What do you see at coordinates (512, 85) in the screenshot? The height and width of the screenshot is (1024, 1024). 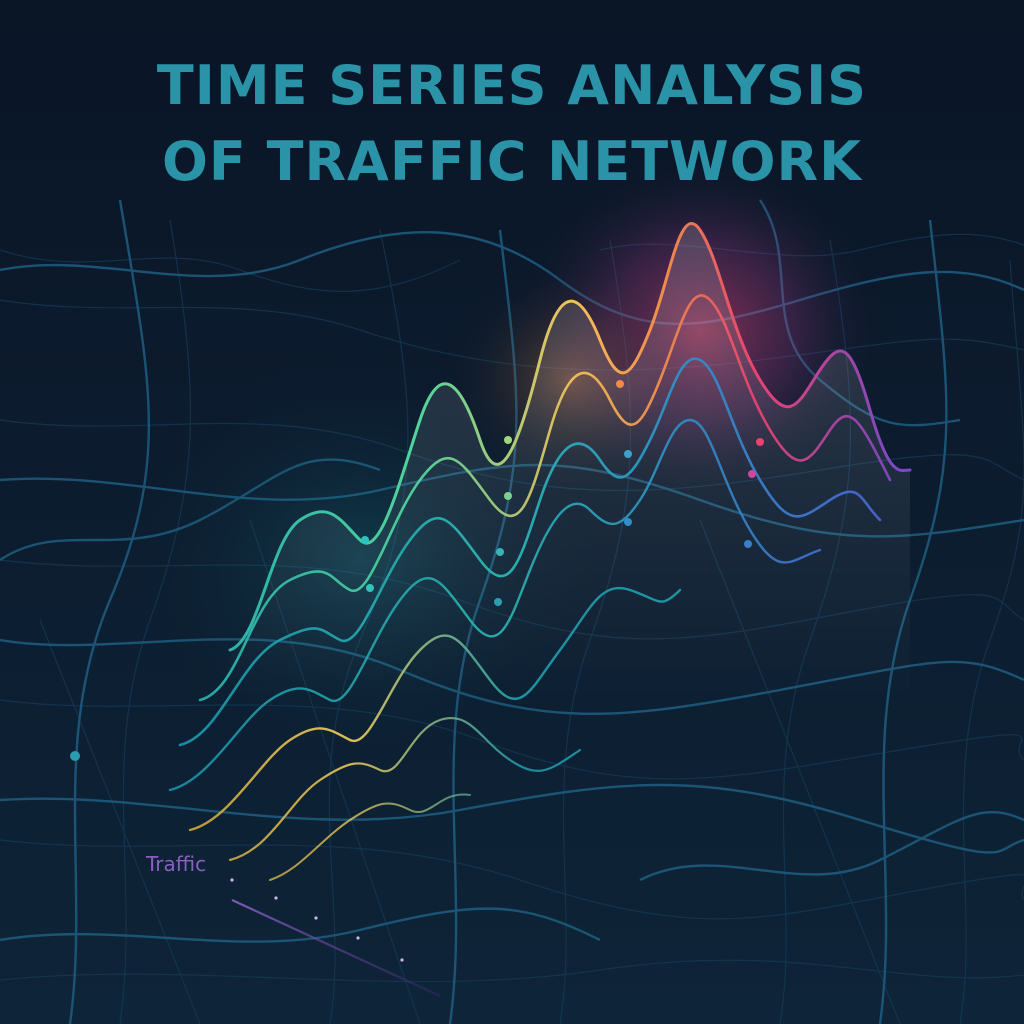 I see `poster-title-line-1: TIME SERIES ANALYSIS` at bounding box center [512, 85].